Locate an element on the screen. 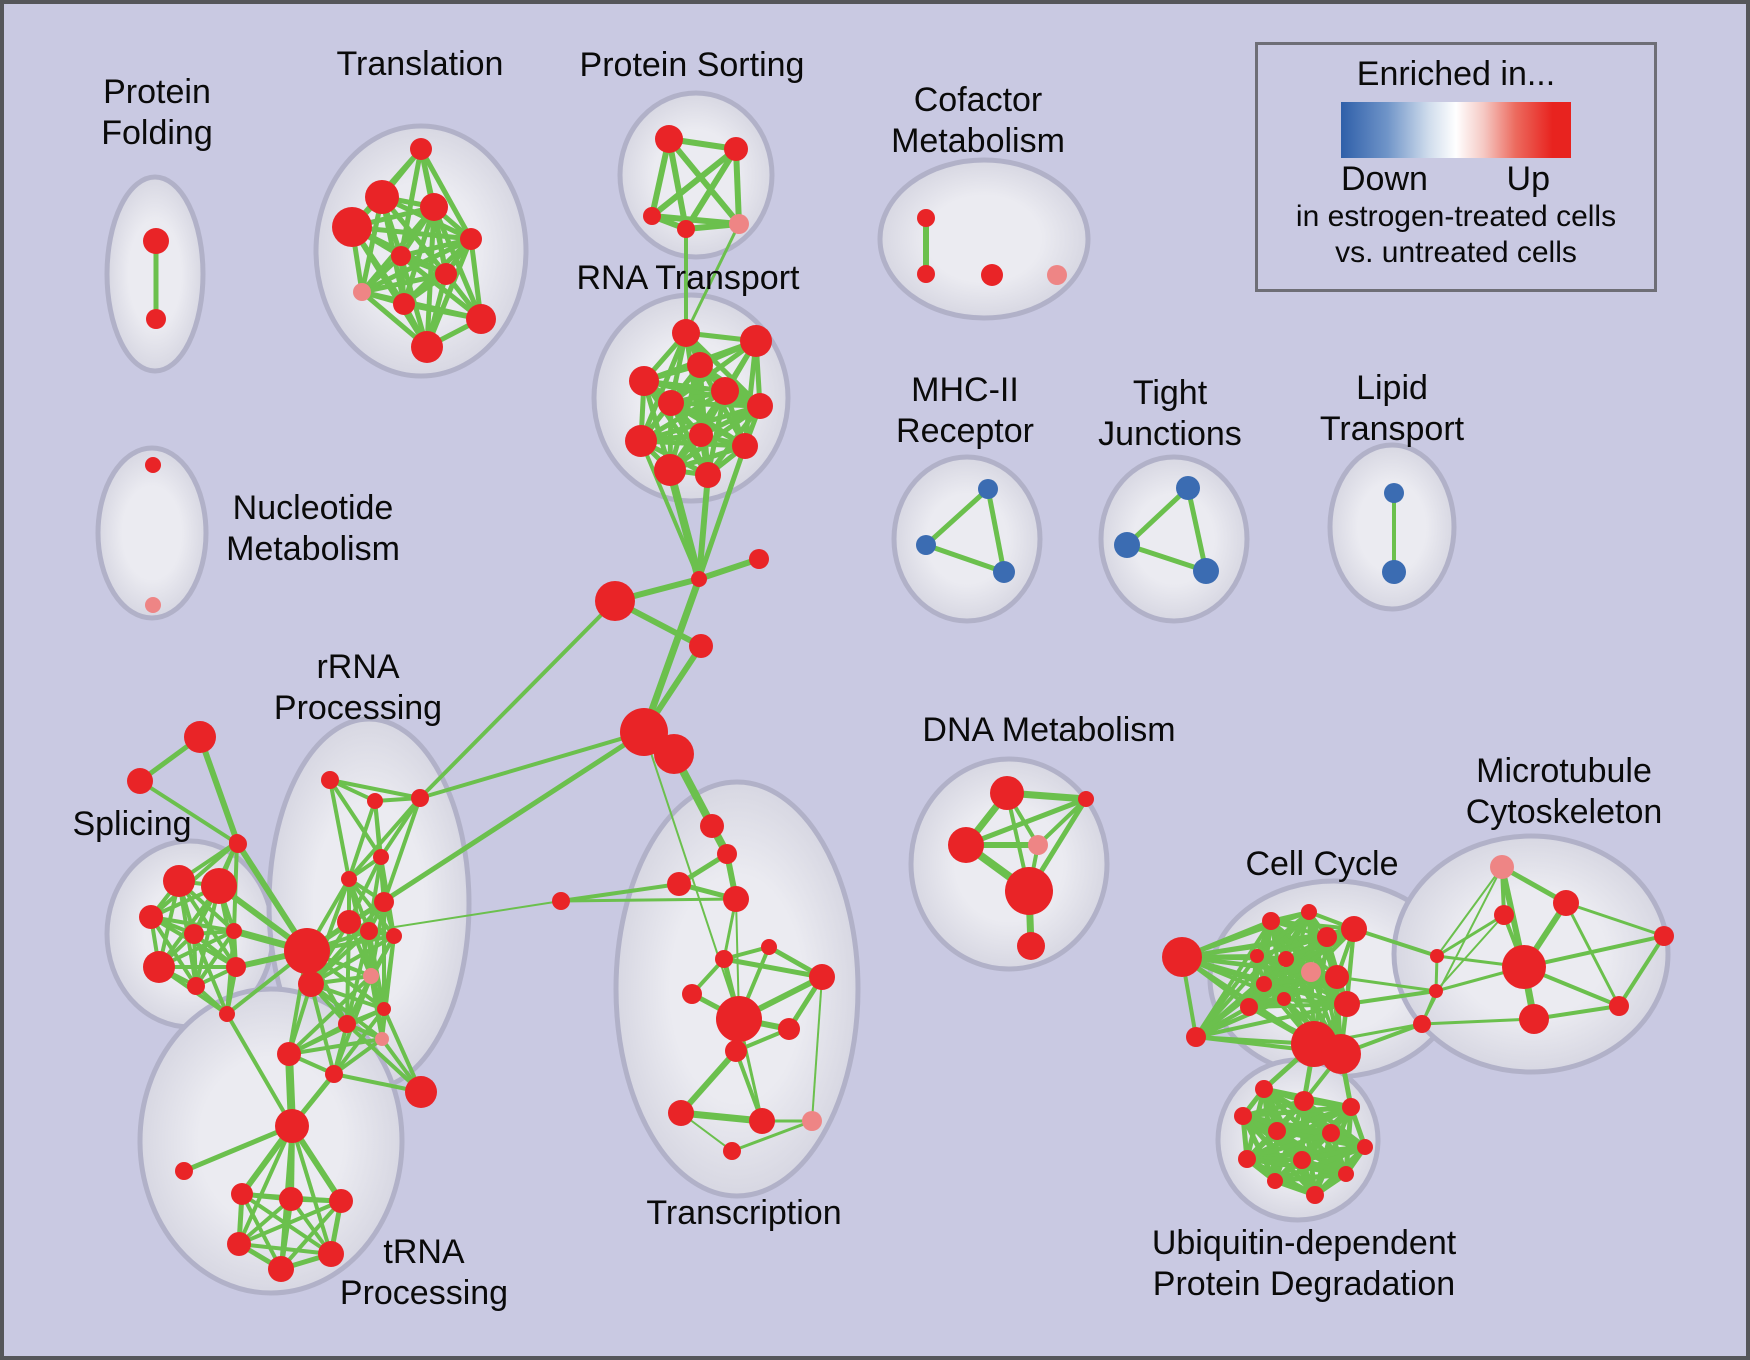  legend-down-label: Down is located at coordinates (1384, 179).